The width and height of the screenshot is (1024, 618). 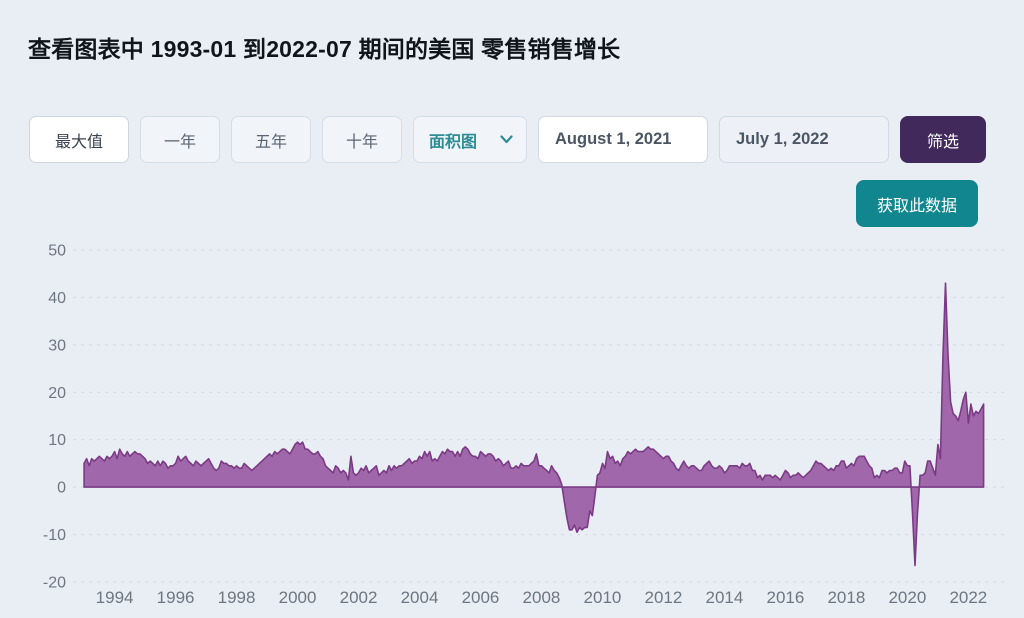 What do you see at coordinates (57, 345) in the screenshot?
I see `svg-text: 30` at bounding box center [57, 345].